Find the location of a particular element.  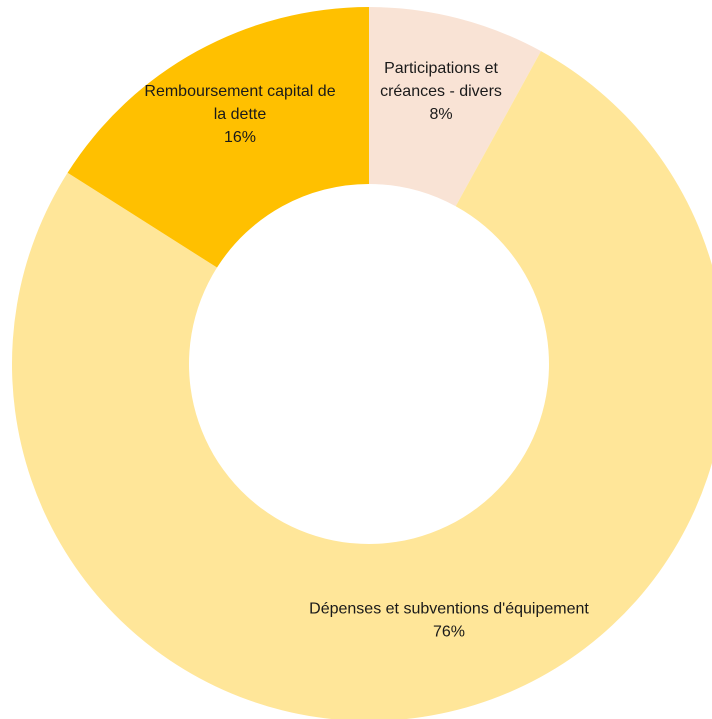

slice-label-1-line-0: Dépenses et subventions d'équipement is located at coordinates (449, 609).